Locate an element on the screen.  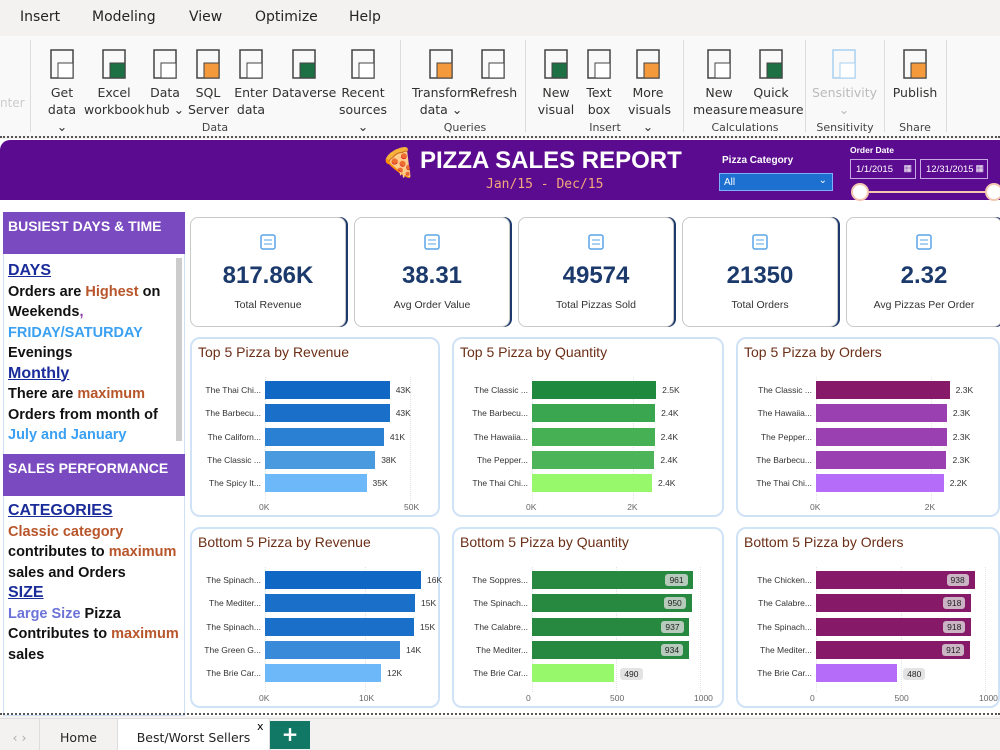
add-page-button: + is located at coordinates (290, 735).